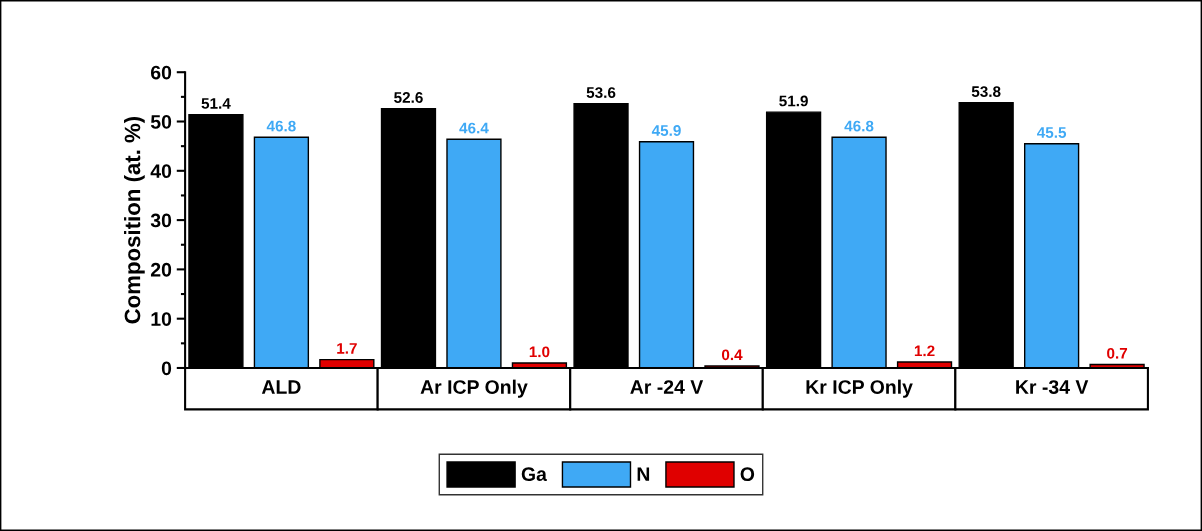  Describe the element at coordinates (161, 121) in the screenshot. I see `y-tick-label: 50` at that location.